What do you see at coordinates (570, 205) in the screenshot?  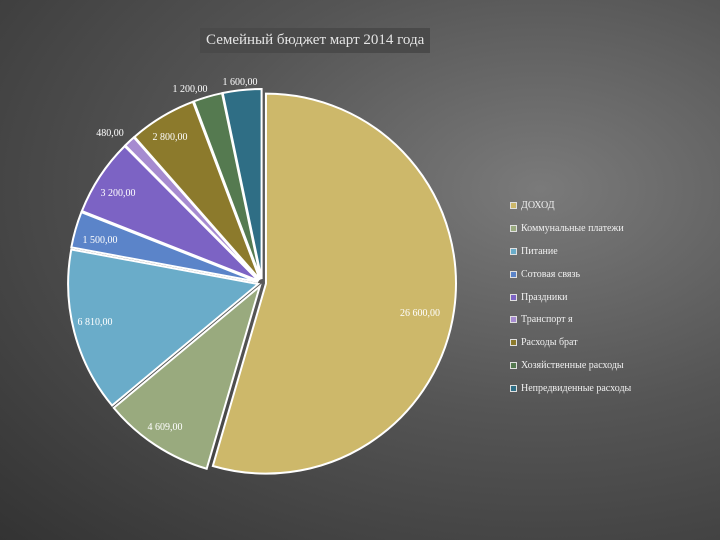 I see `legend-item-1: ДОХОД` at bounding box center [570, 205].